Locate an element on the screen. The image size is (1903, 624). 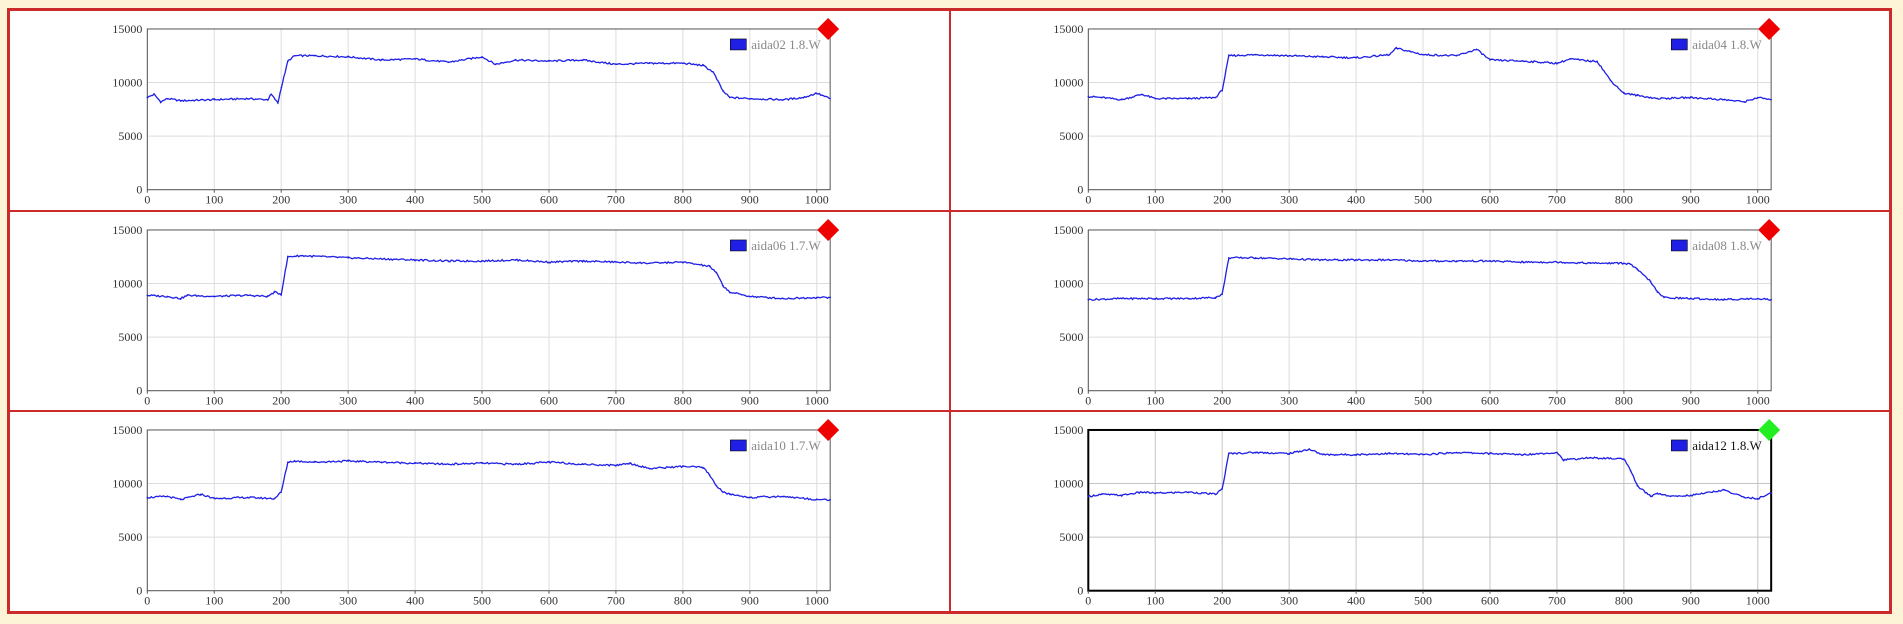
legend-label: aida04 1.8.W is located at coordinates (1727, 44).